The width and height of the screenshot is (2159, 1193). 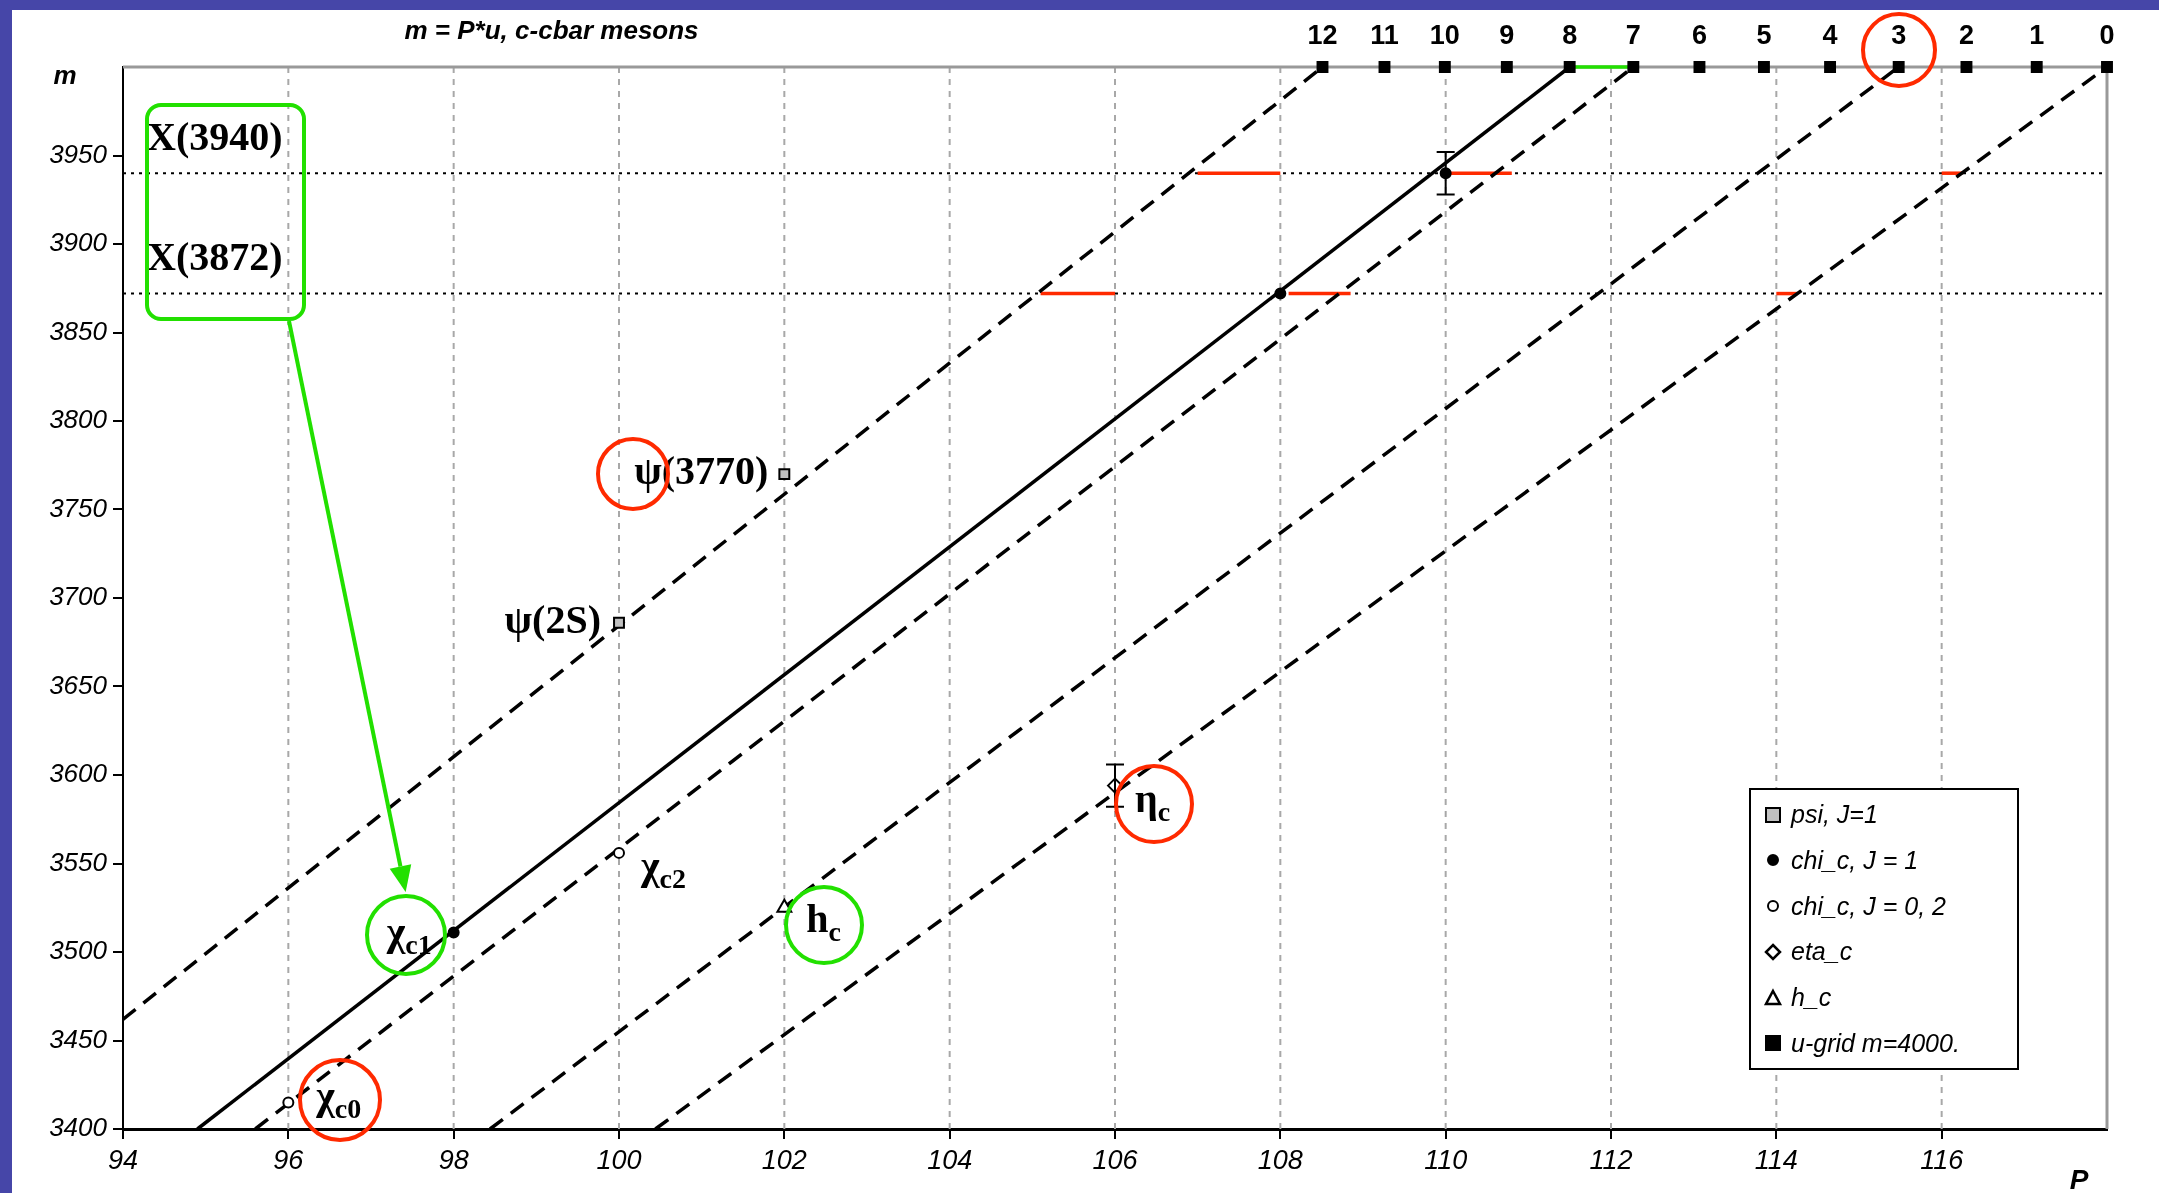 I want to click on legend-label: psi, J=1, so click(x=1834, y=814).